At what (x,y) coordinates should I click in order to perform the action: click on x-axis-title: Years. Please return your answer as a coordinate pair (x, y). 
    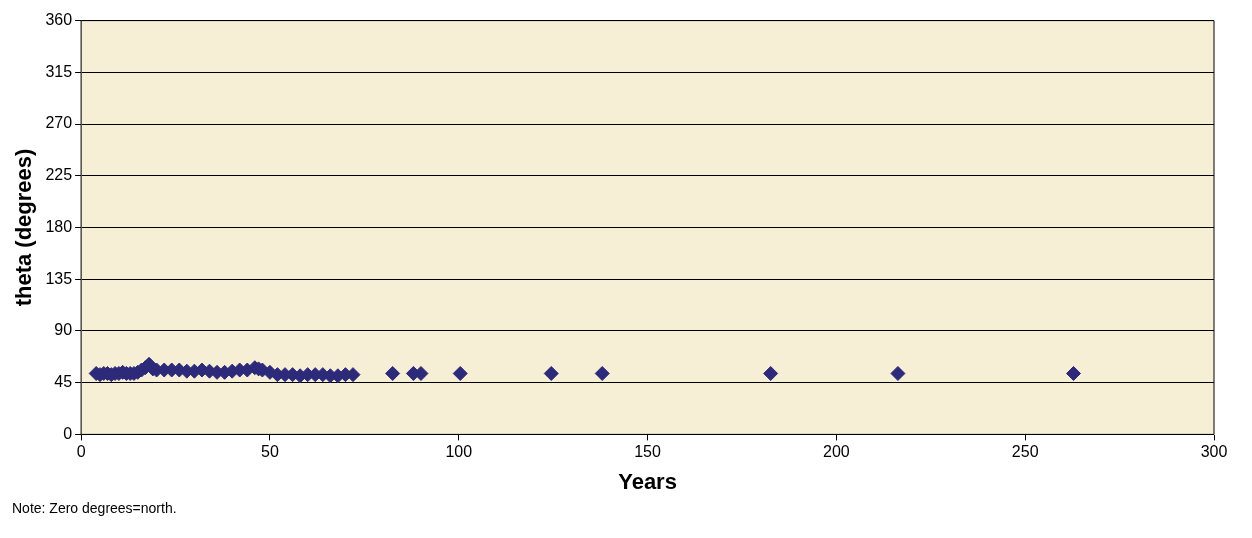
    Looking at the image, I should click on (647, 481).